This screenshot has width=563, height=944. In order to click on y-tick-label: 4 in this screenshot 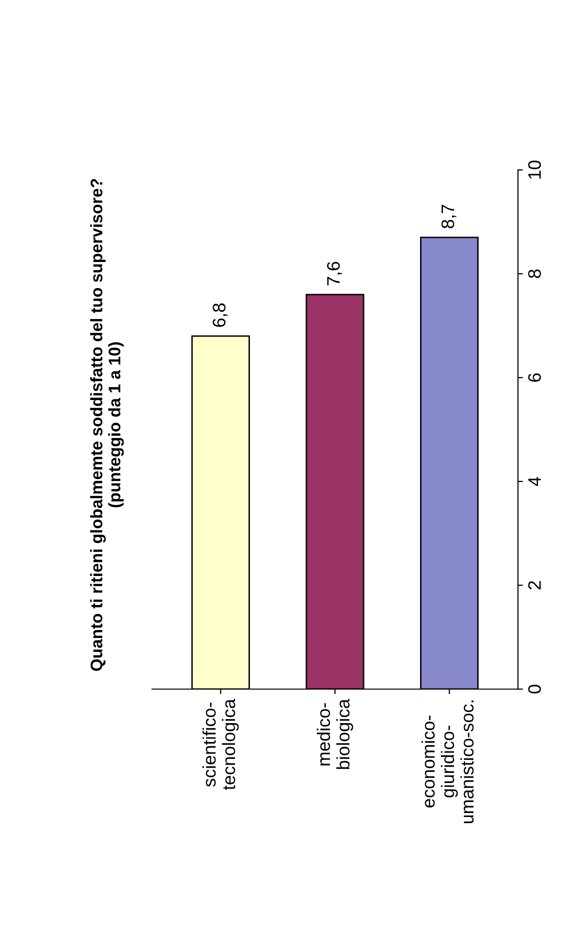, I will do `click(534, 481)`.